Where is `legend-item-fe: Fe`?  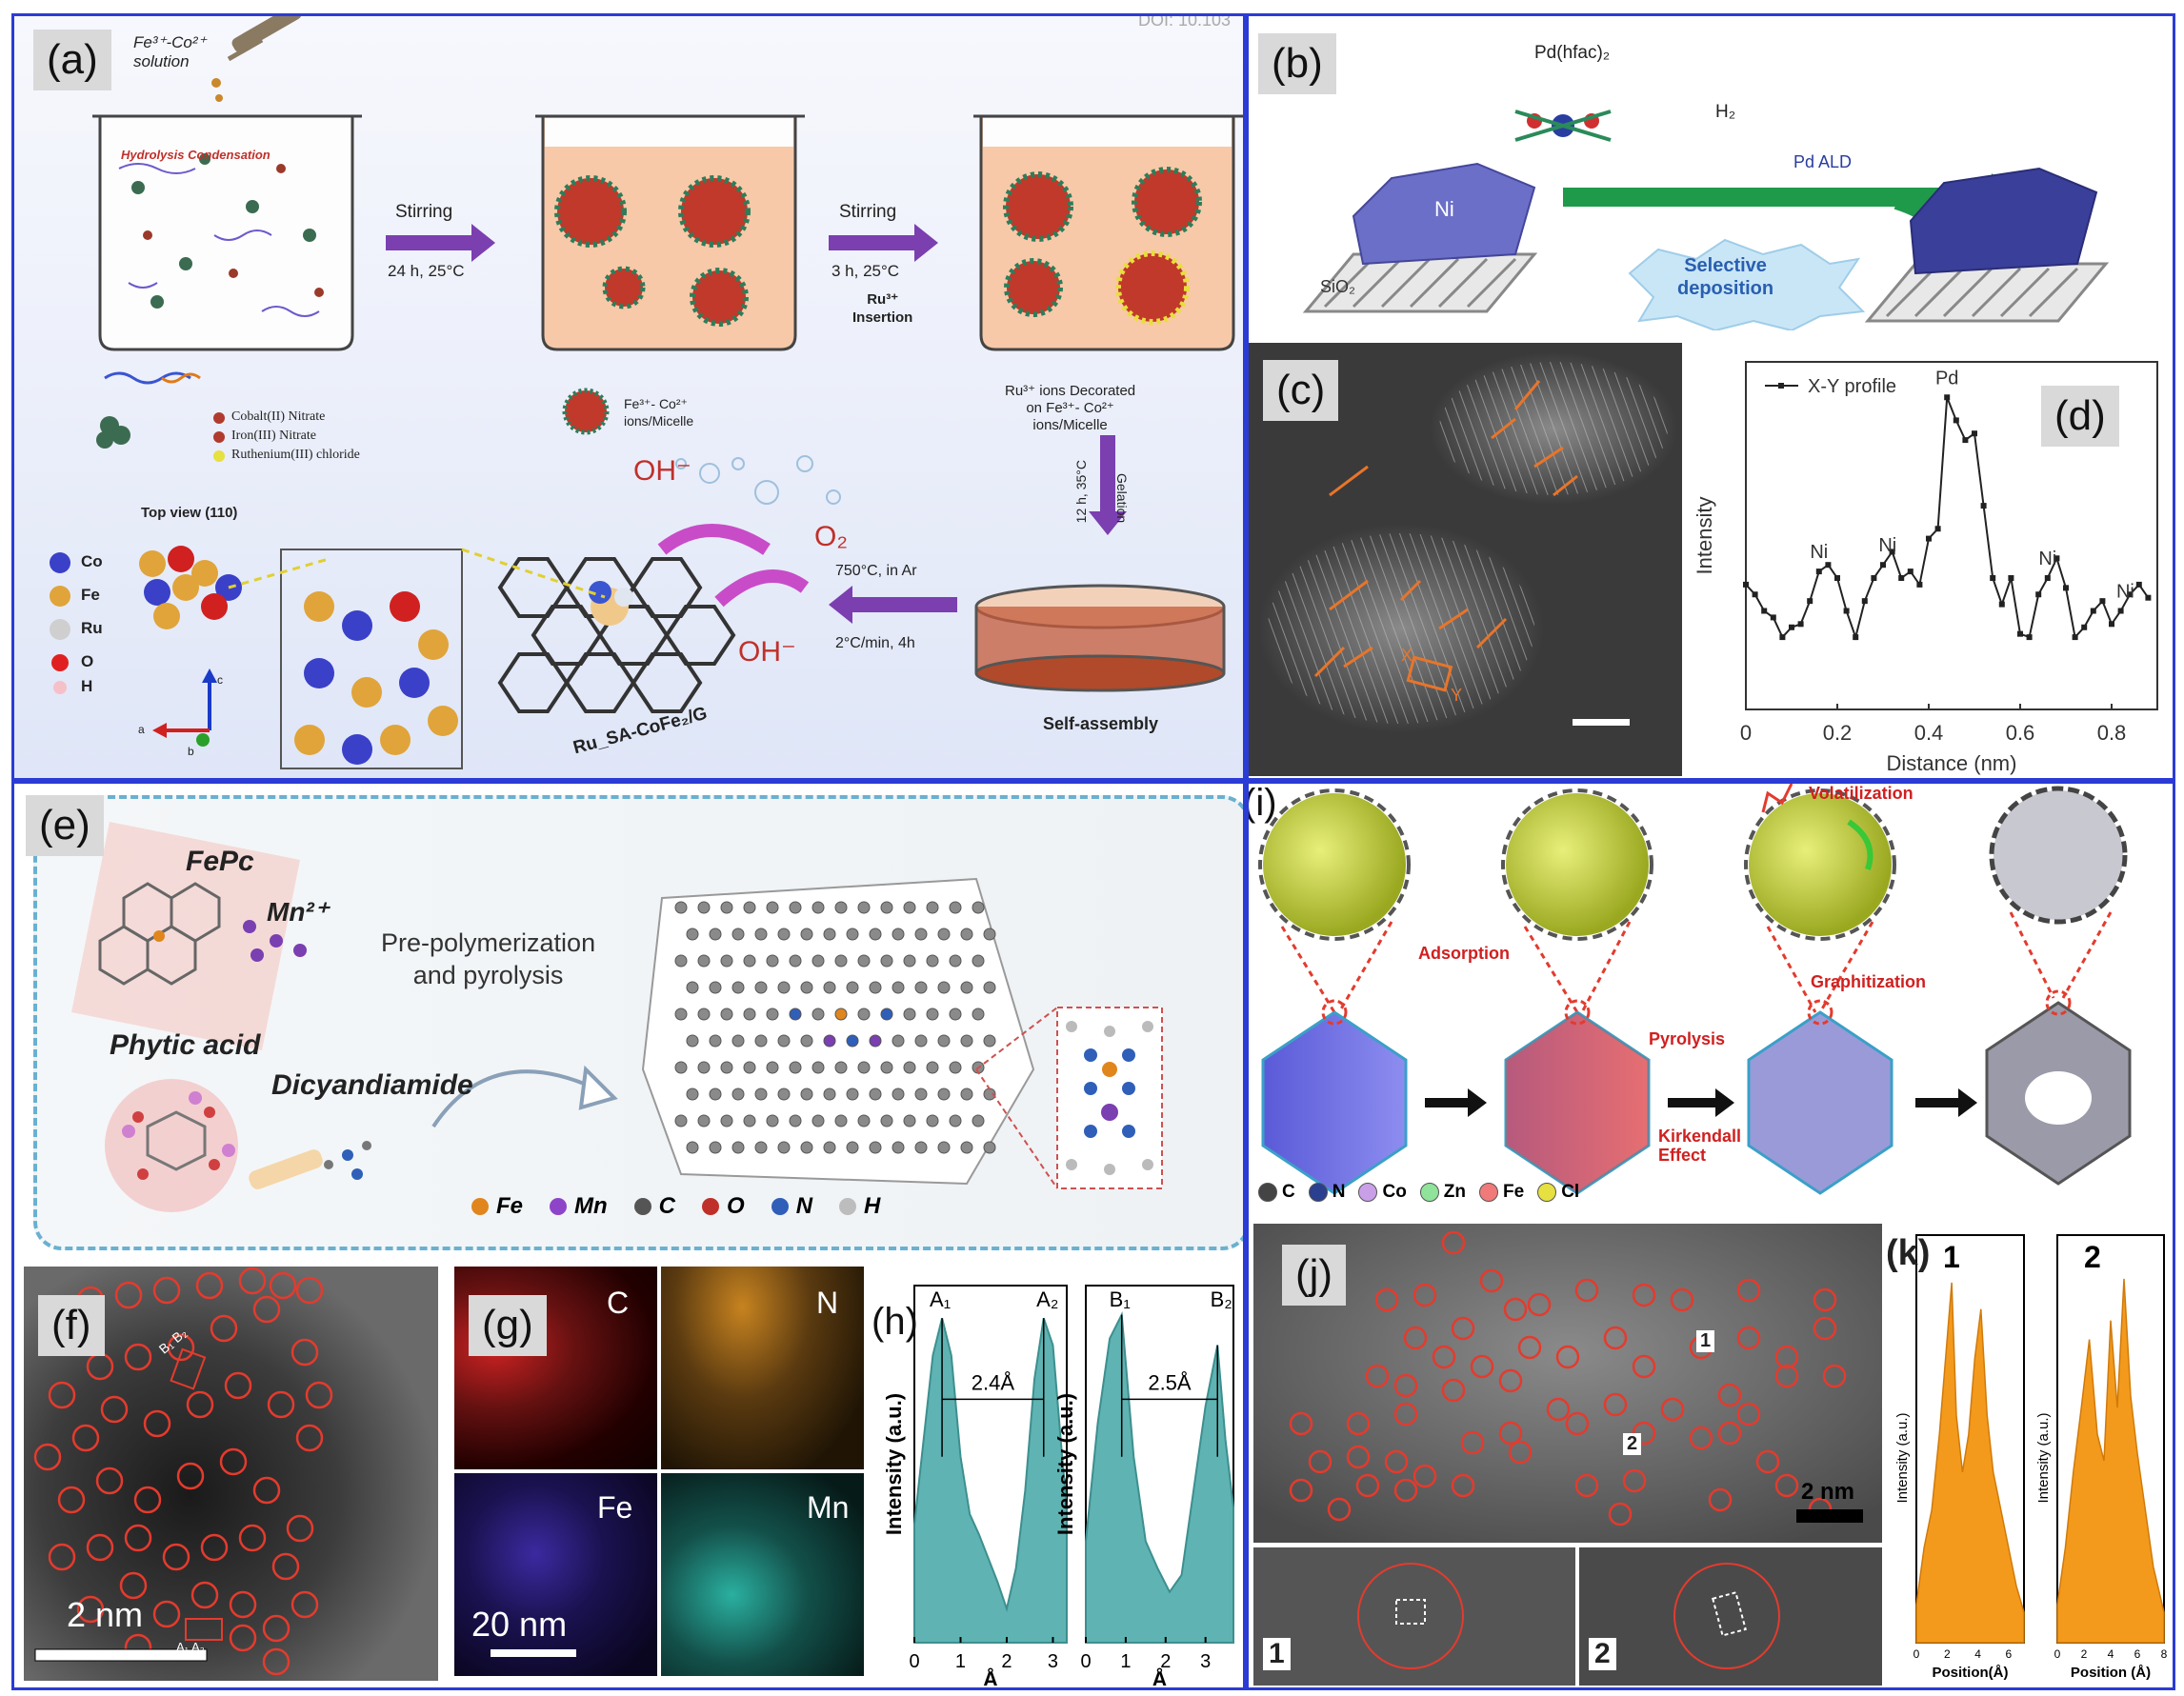 legend-item-fe: Fe is located at coordinates (1501, 1192).